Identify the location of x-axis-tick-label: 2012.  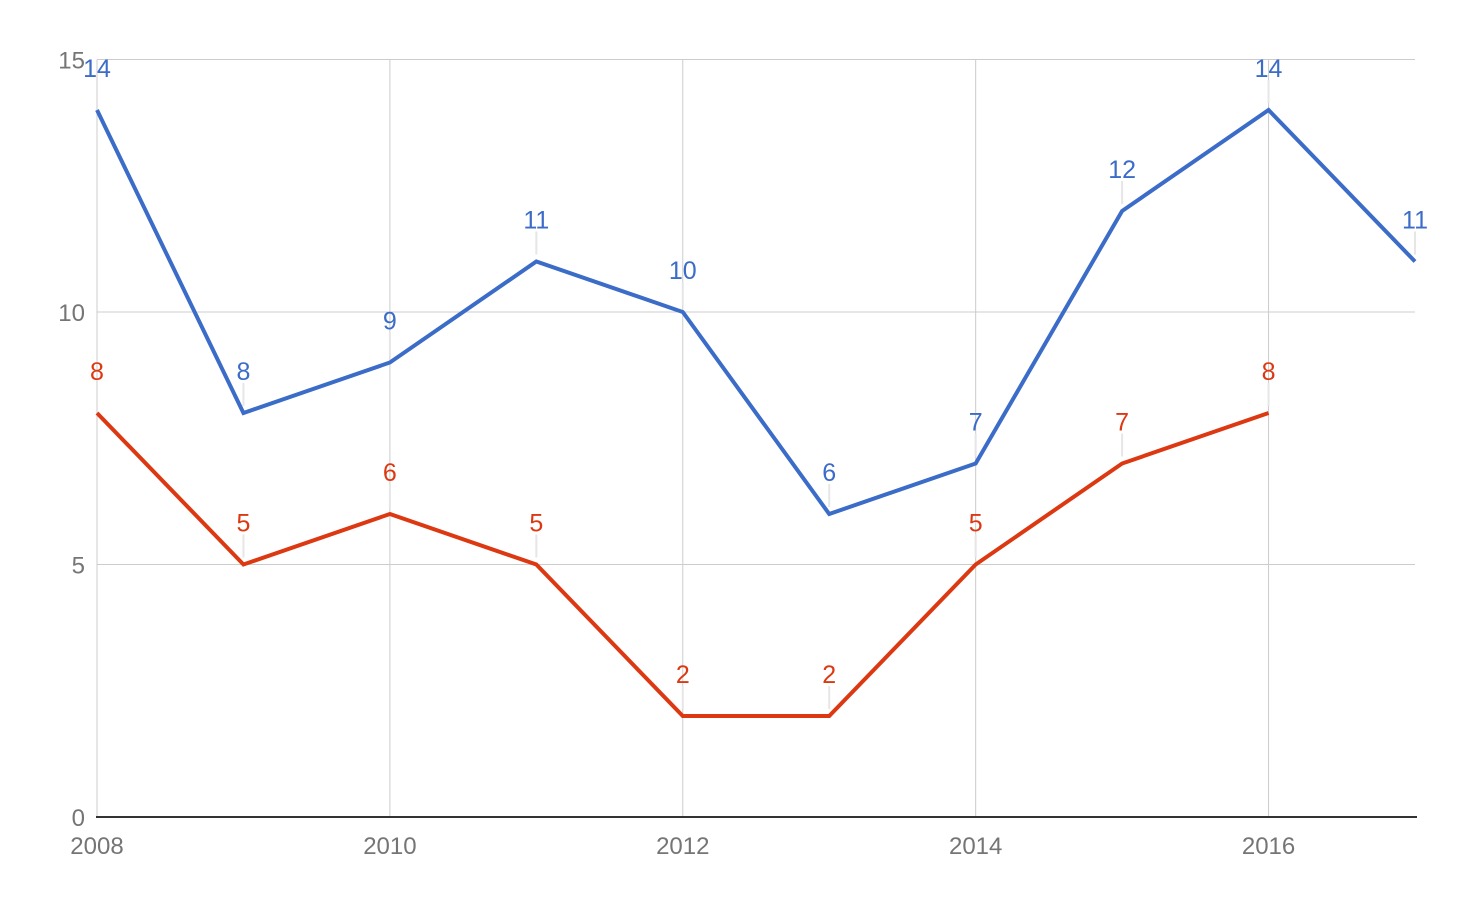
(682, 846).